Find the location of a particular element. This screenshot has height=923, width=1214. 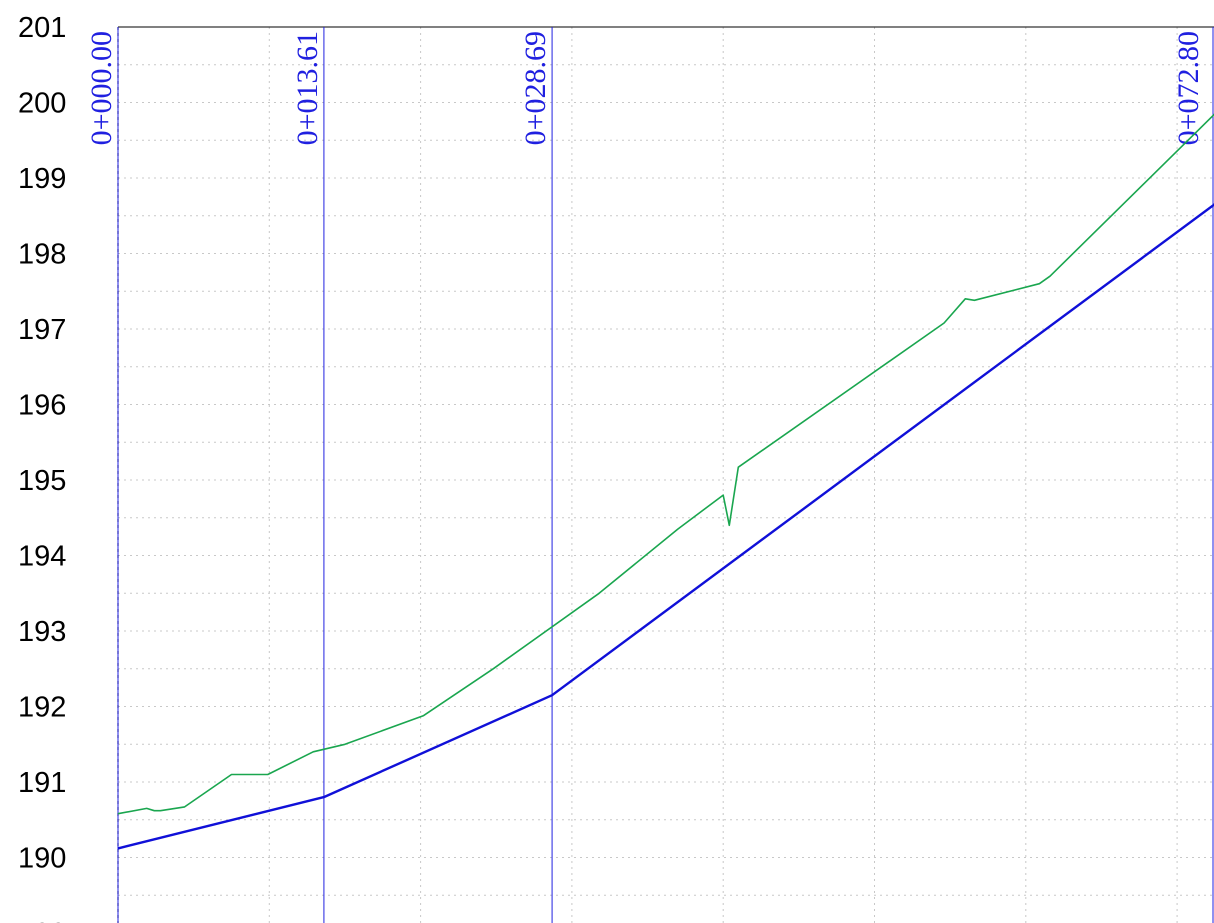

y-axis-tick-labels: 201 200 199 198 197 196 195 194 193 192 191 190 189 is located at coordinates (42, 467).